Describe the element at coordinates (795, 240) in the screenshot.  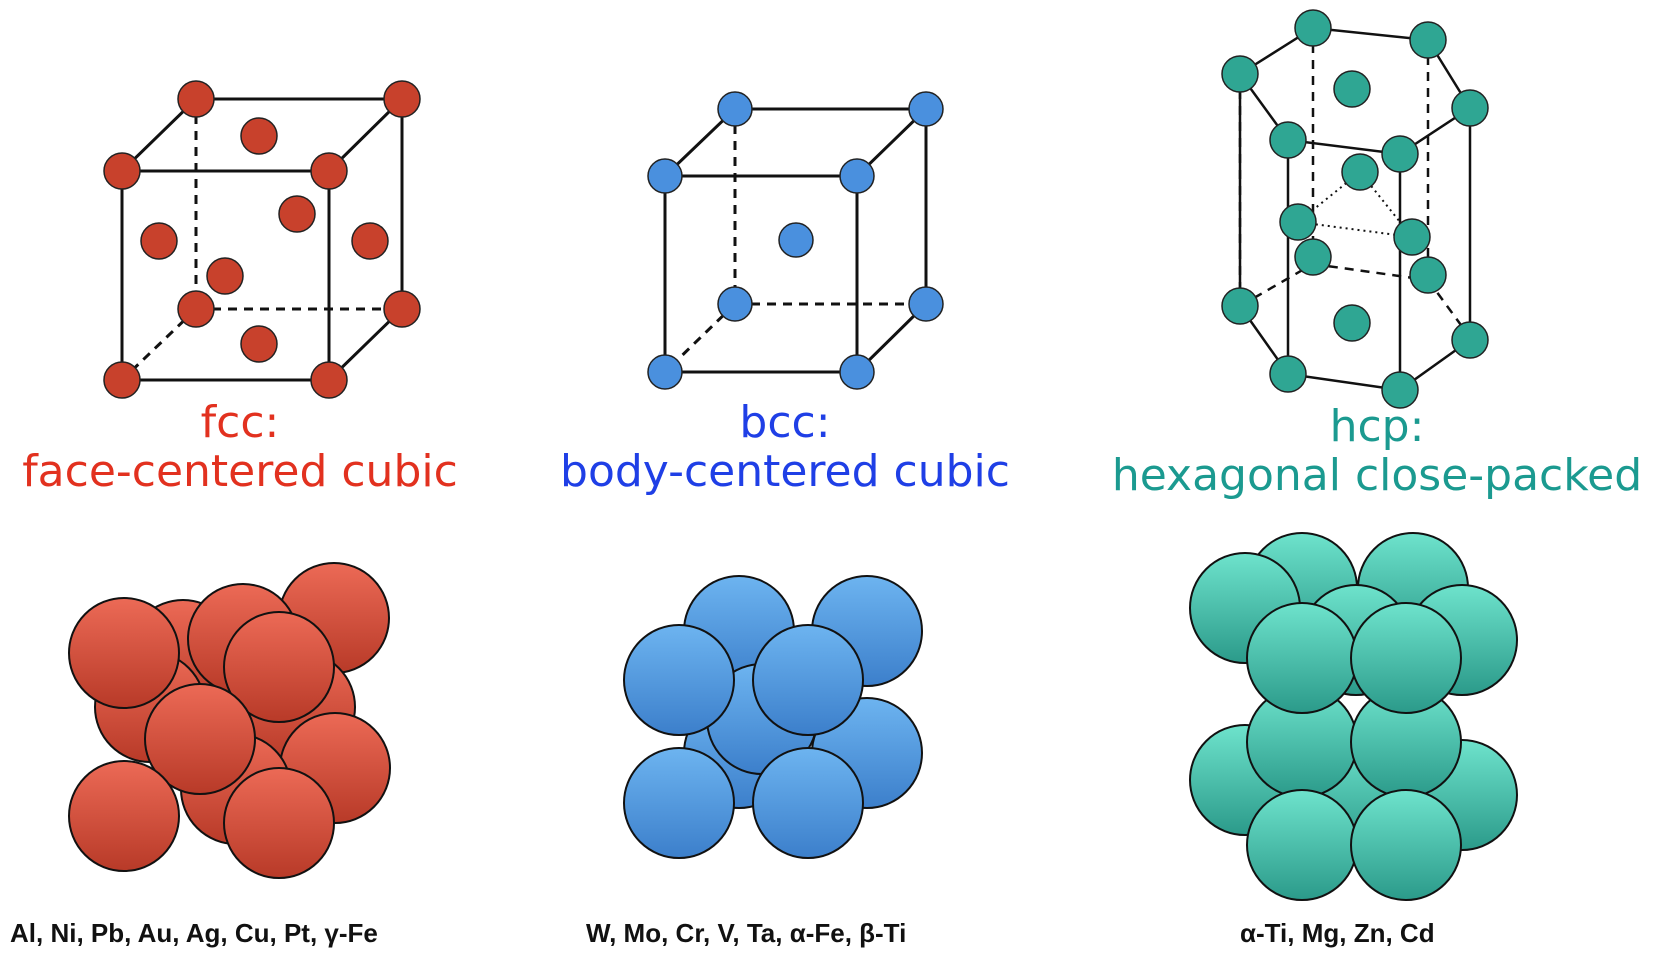
I see `bcc-lattice-atoms` at that location.